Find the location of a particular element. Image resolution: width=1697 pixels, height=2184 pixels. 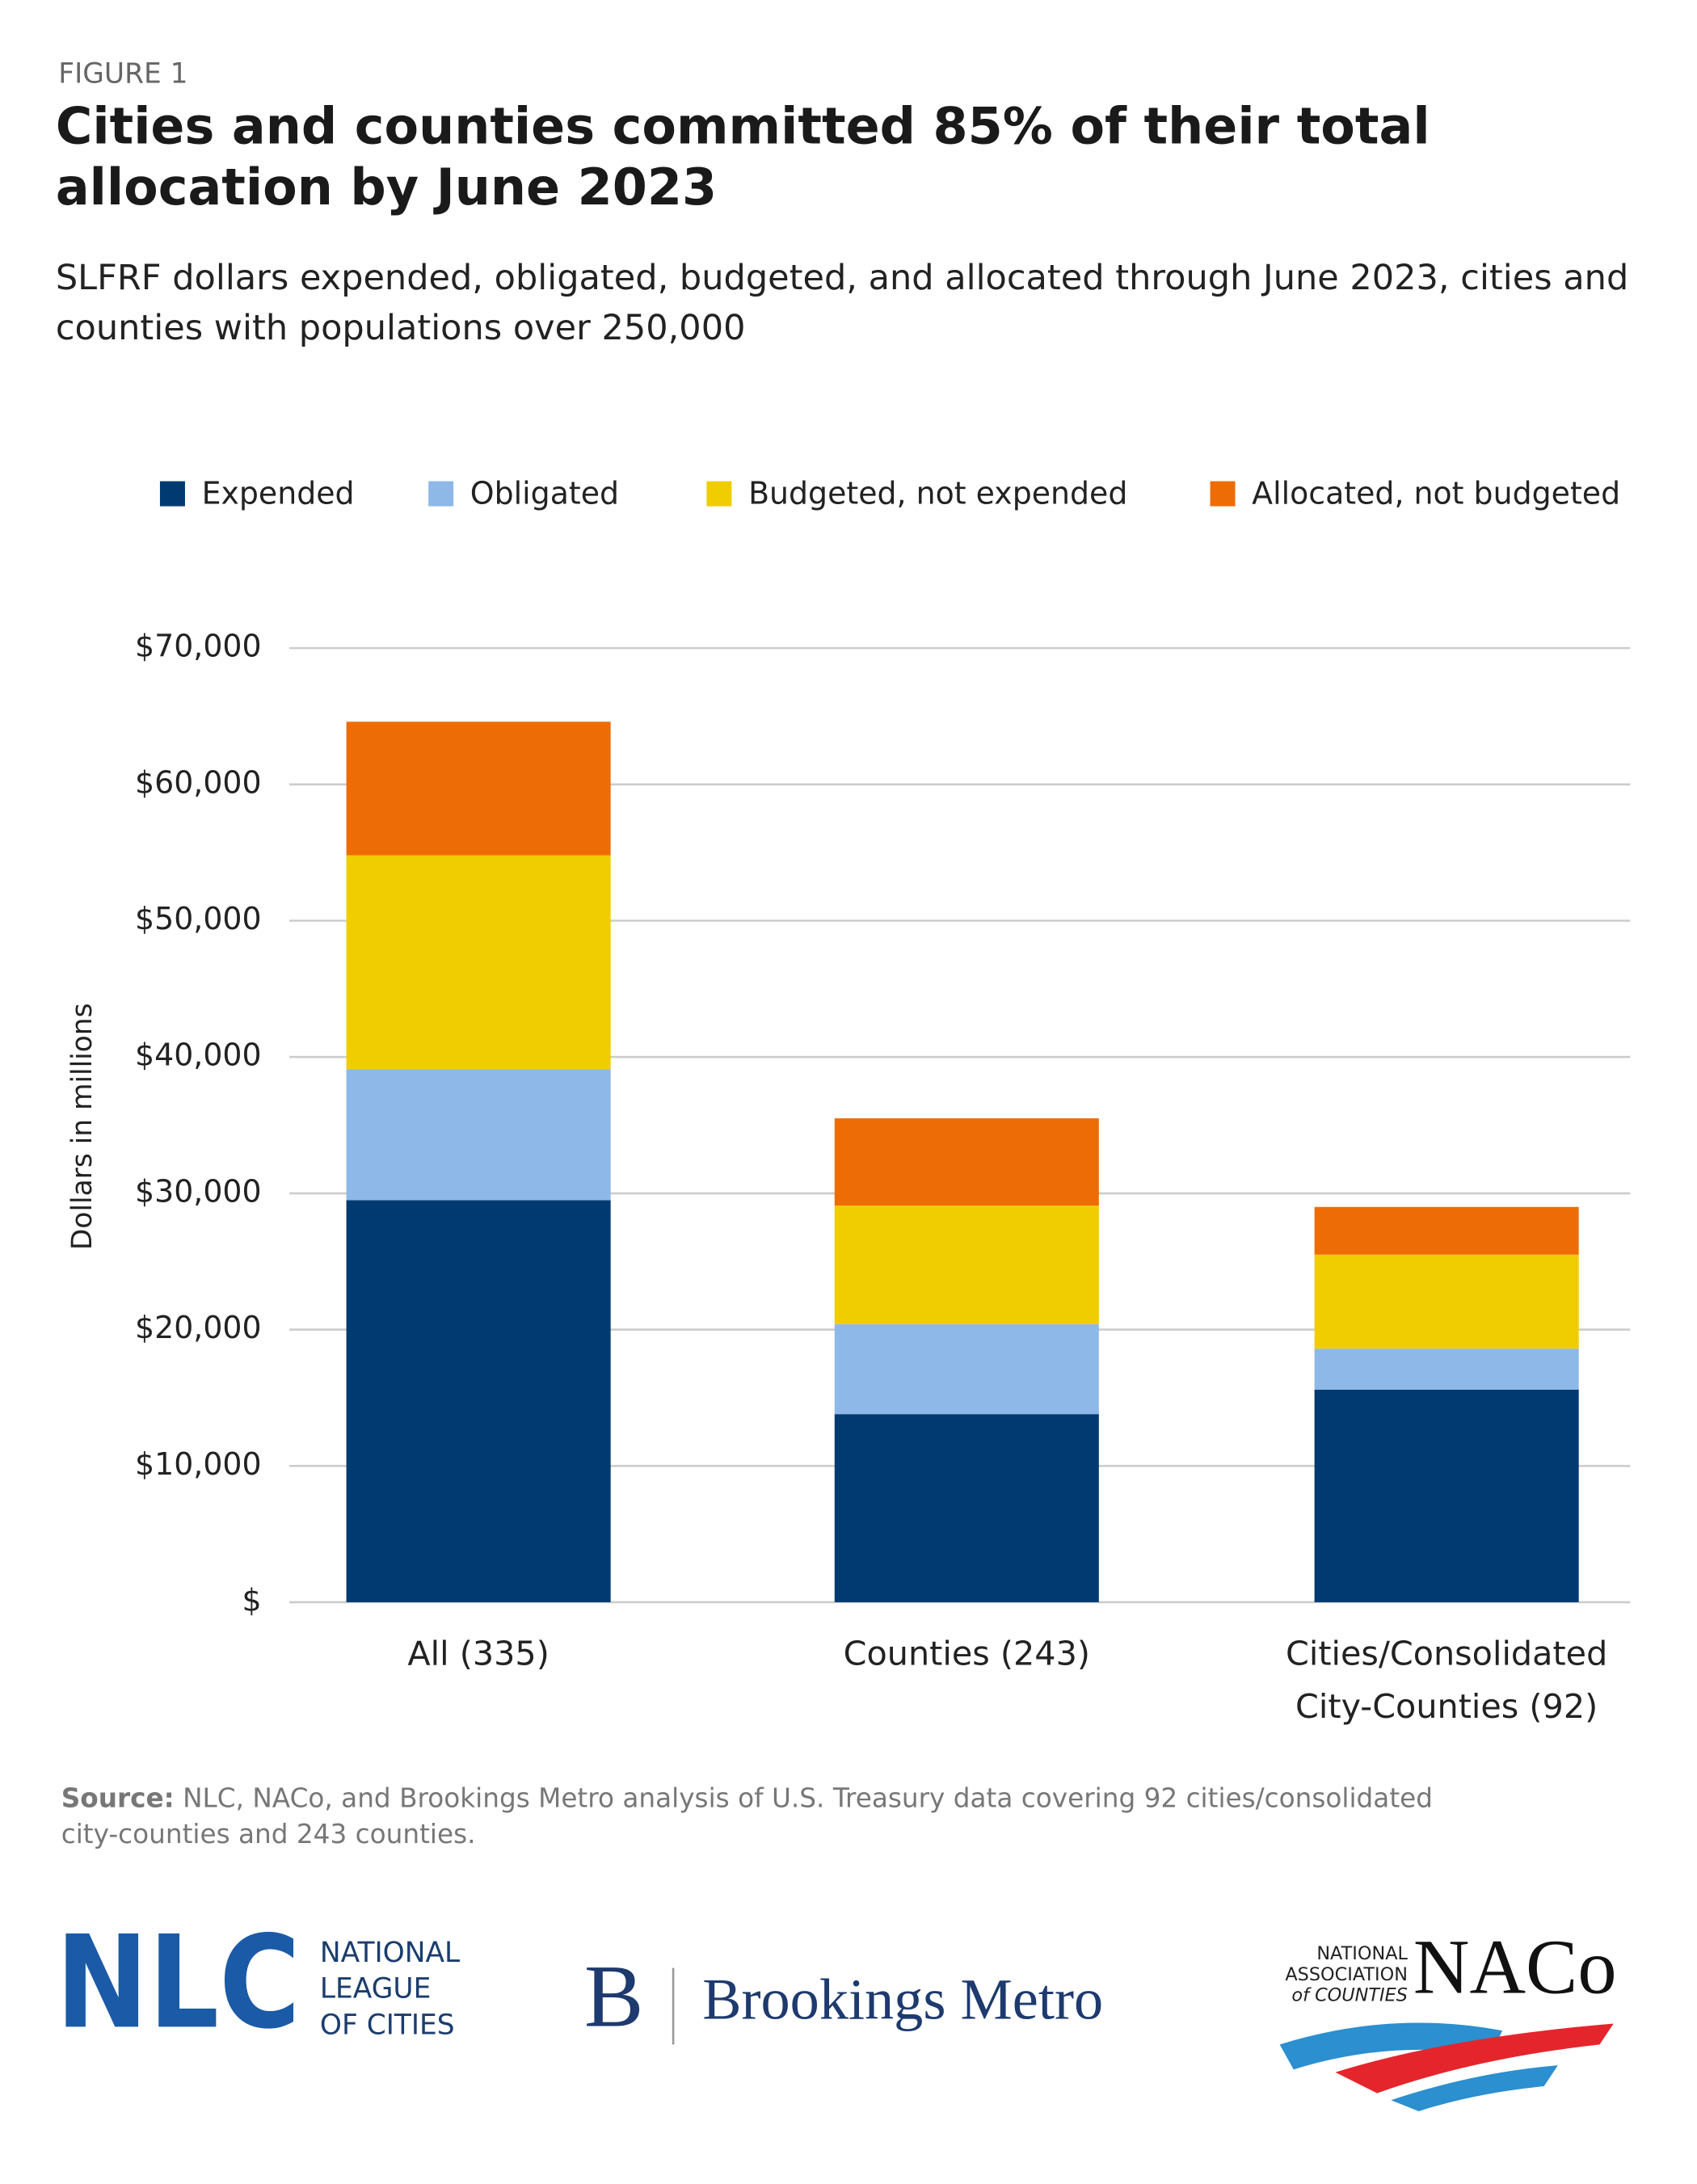

y-tick-label: $20,000 is located at coordinates (198, 1327).